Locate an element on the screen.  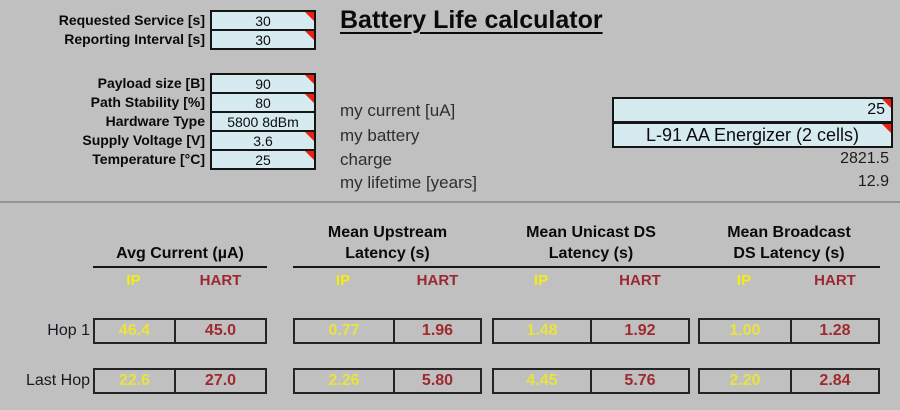
hop1-avg-current-ip: 46.4 is located at coordinates (135, 331).